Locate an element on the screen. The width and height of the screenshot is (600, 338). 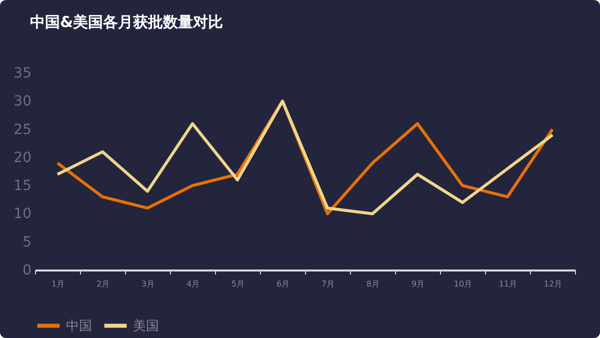
x-tick-label: 4月 is located at coordinates (193, 284).